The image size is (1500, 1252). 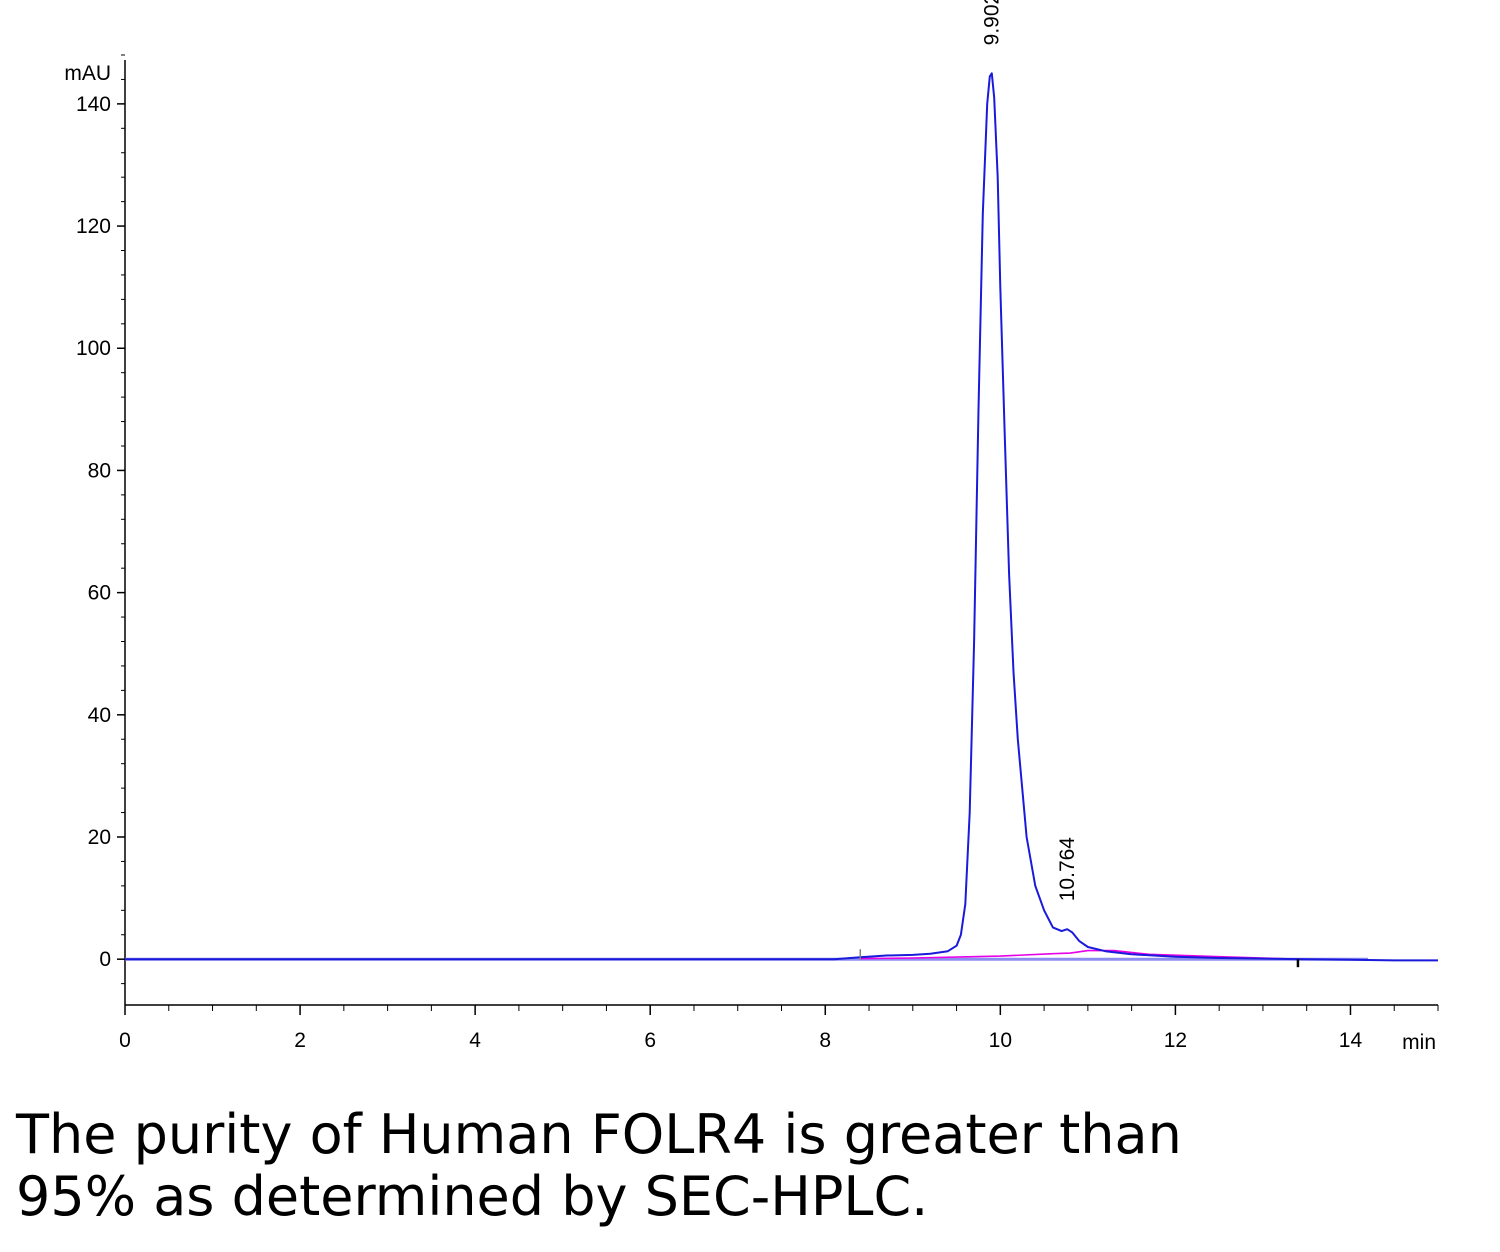 What do you see at coordinates (1000, 1040) in the screenshot?
I see `x-tick-label: 10` at bounding box center [1000, 1040].